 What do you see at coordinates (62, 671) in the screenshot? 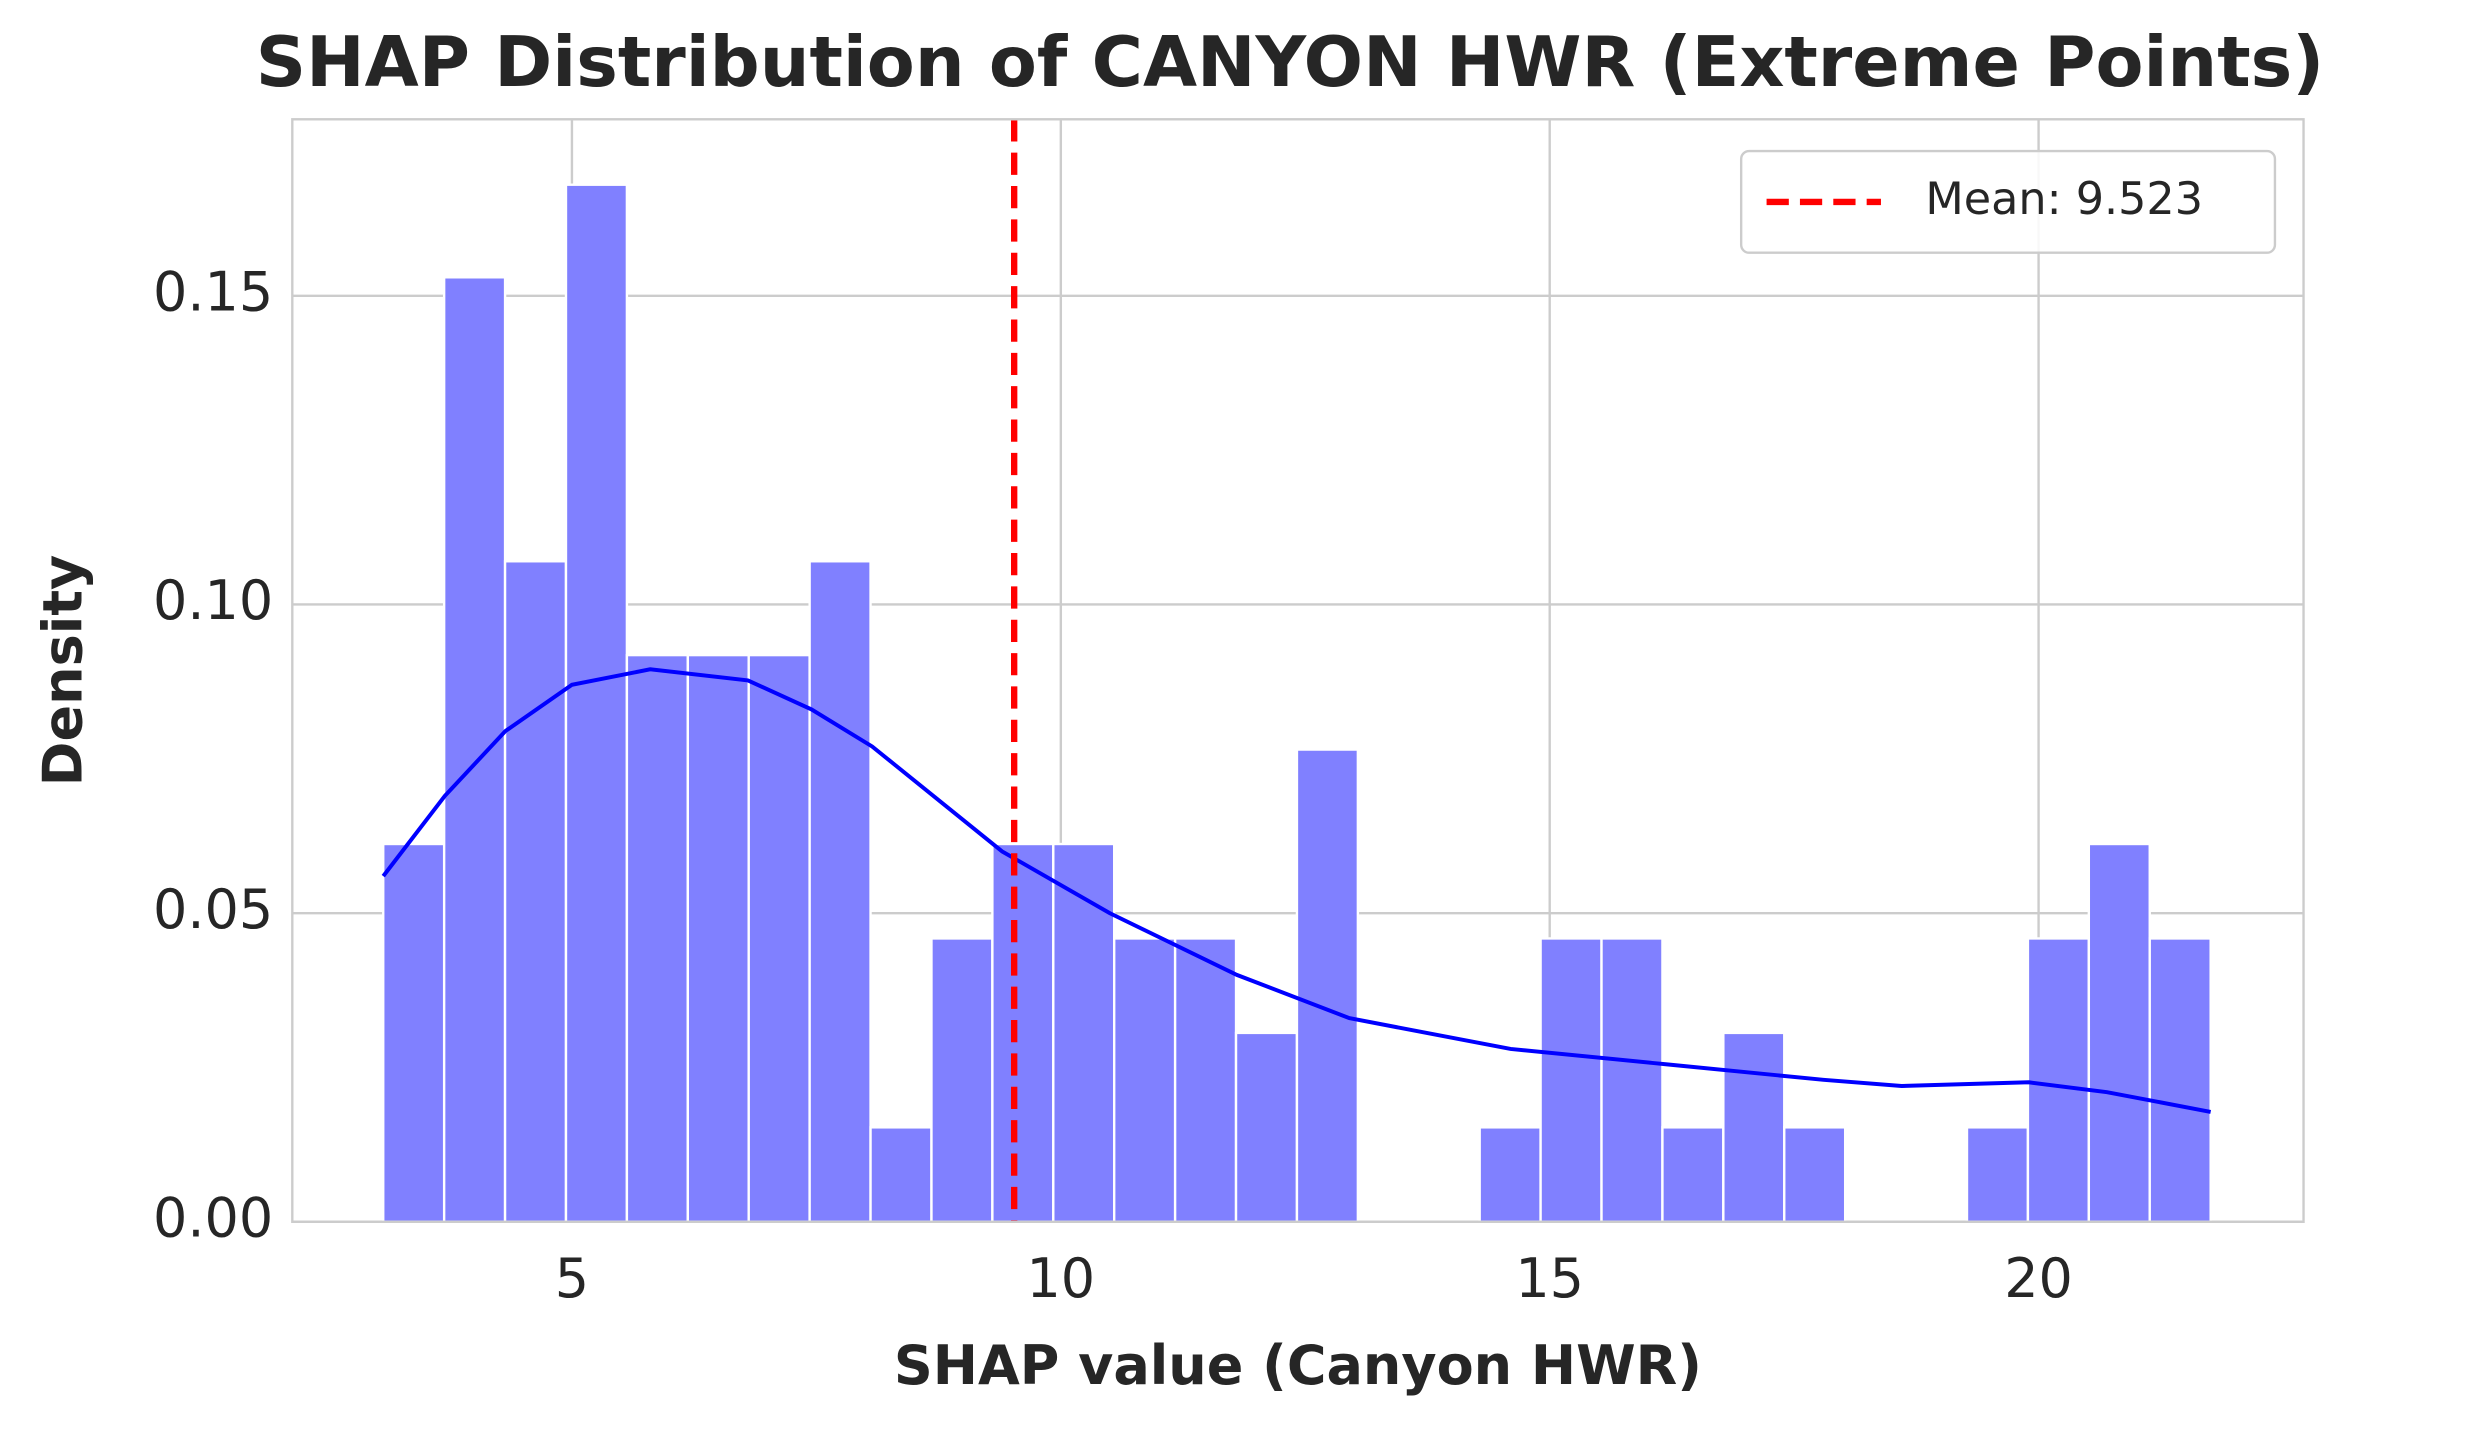
I see `y-axis-label: Density` at bounding box center [62, 671].